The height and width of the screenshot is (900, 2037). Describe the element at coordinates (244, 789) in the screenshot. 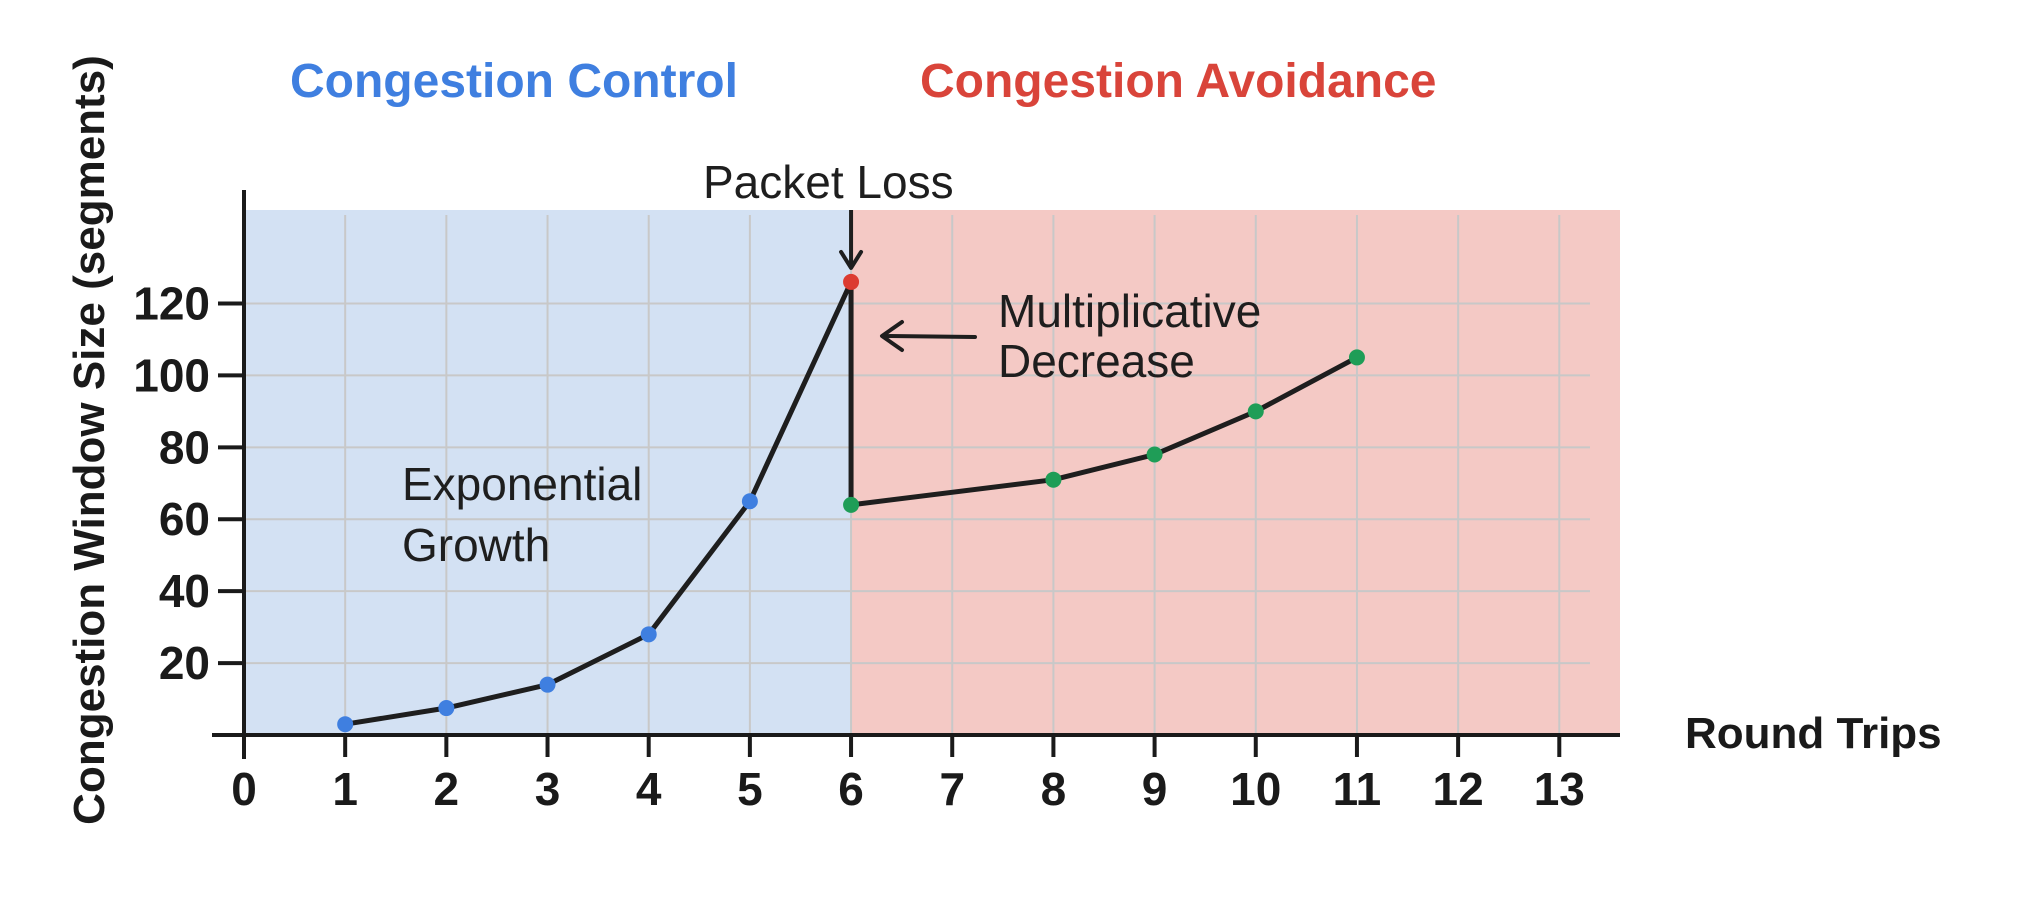

I see `x-tick-label-0: 0` at that location.